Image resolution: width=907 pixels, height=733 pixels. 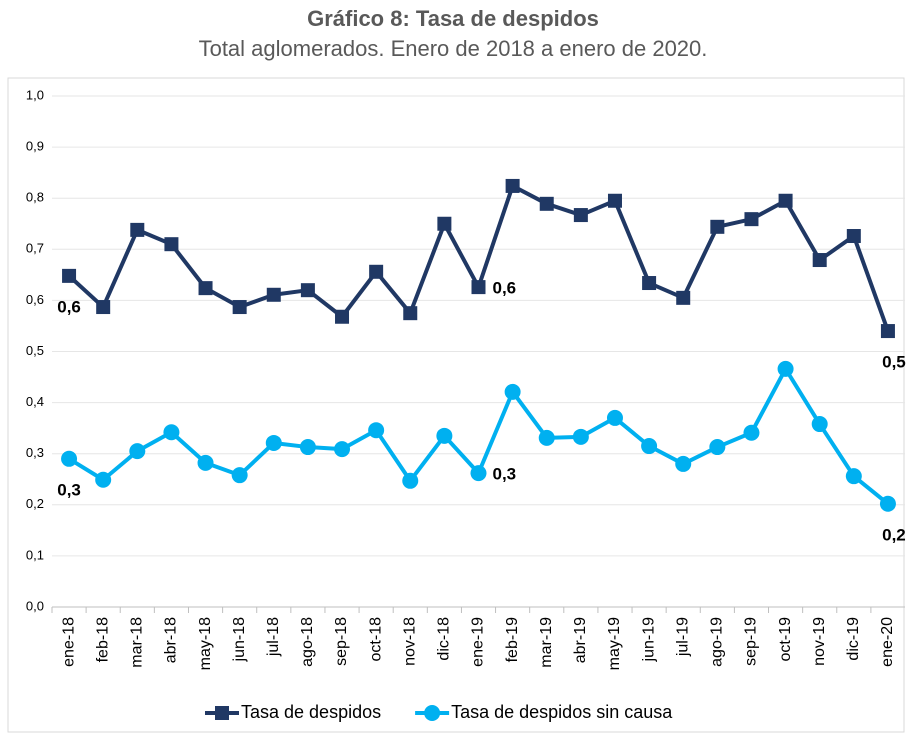 What do you see at coordinates (307, 642) in the screenshot?
I see `x-tick-label: ago-18` at bounding box center [307, 642].